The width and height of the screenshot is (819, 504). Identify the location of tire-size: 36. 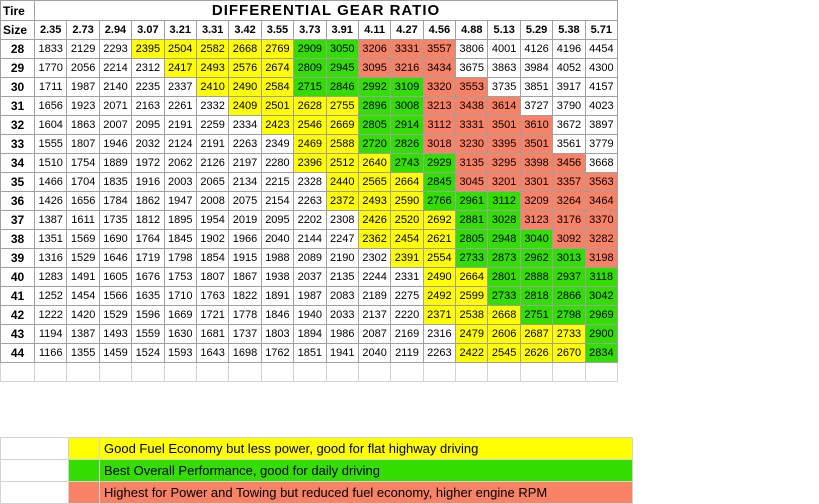
(17, 201).